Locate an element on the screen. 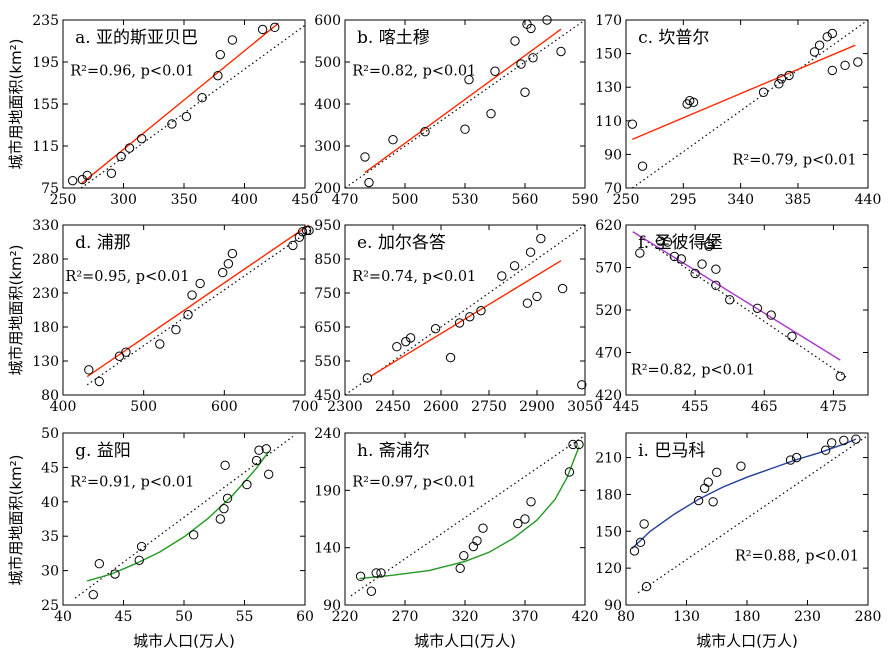  y-tick-label: 80 is located at coordinates (50, 396).